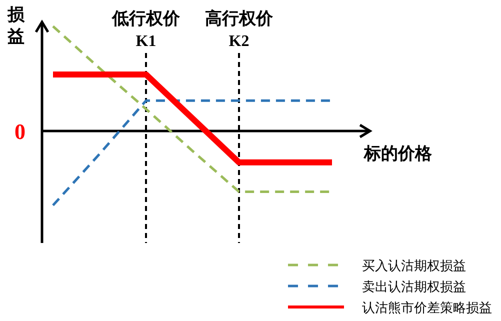 The image size is (501, 321). I want to click on ref-line-label: 低行权价, so click(146, 19).